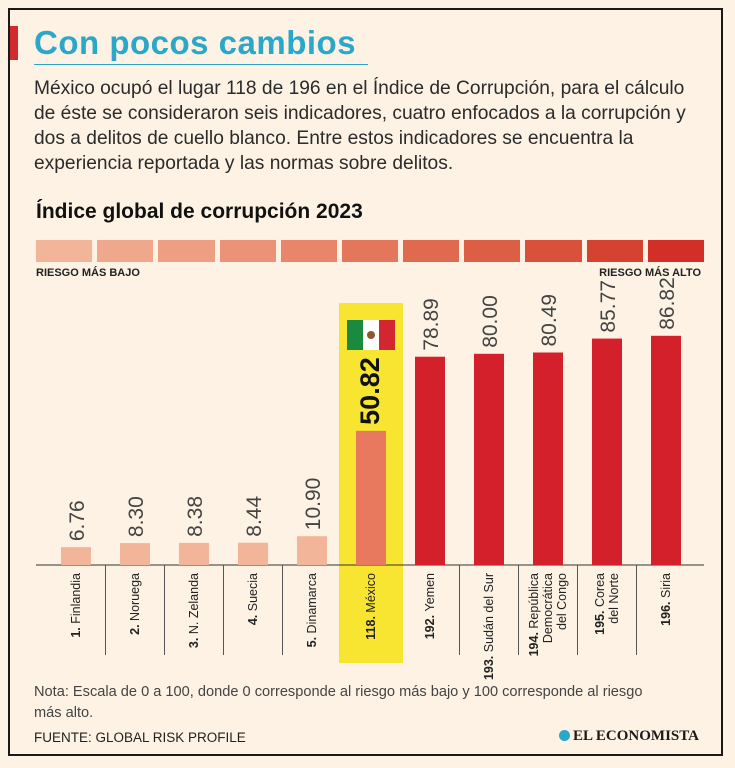 This screenshot has height=768, width=735. What do you see at coordinates (135, 628) in the screenshot?
I see `category-rank: 2.` at bounding box center [135, 628].